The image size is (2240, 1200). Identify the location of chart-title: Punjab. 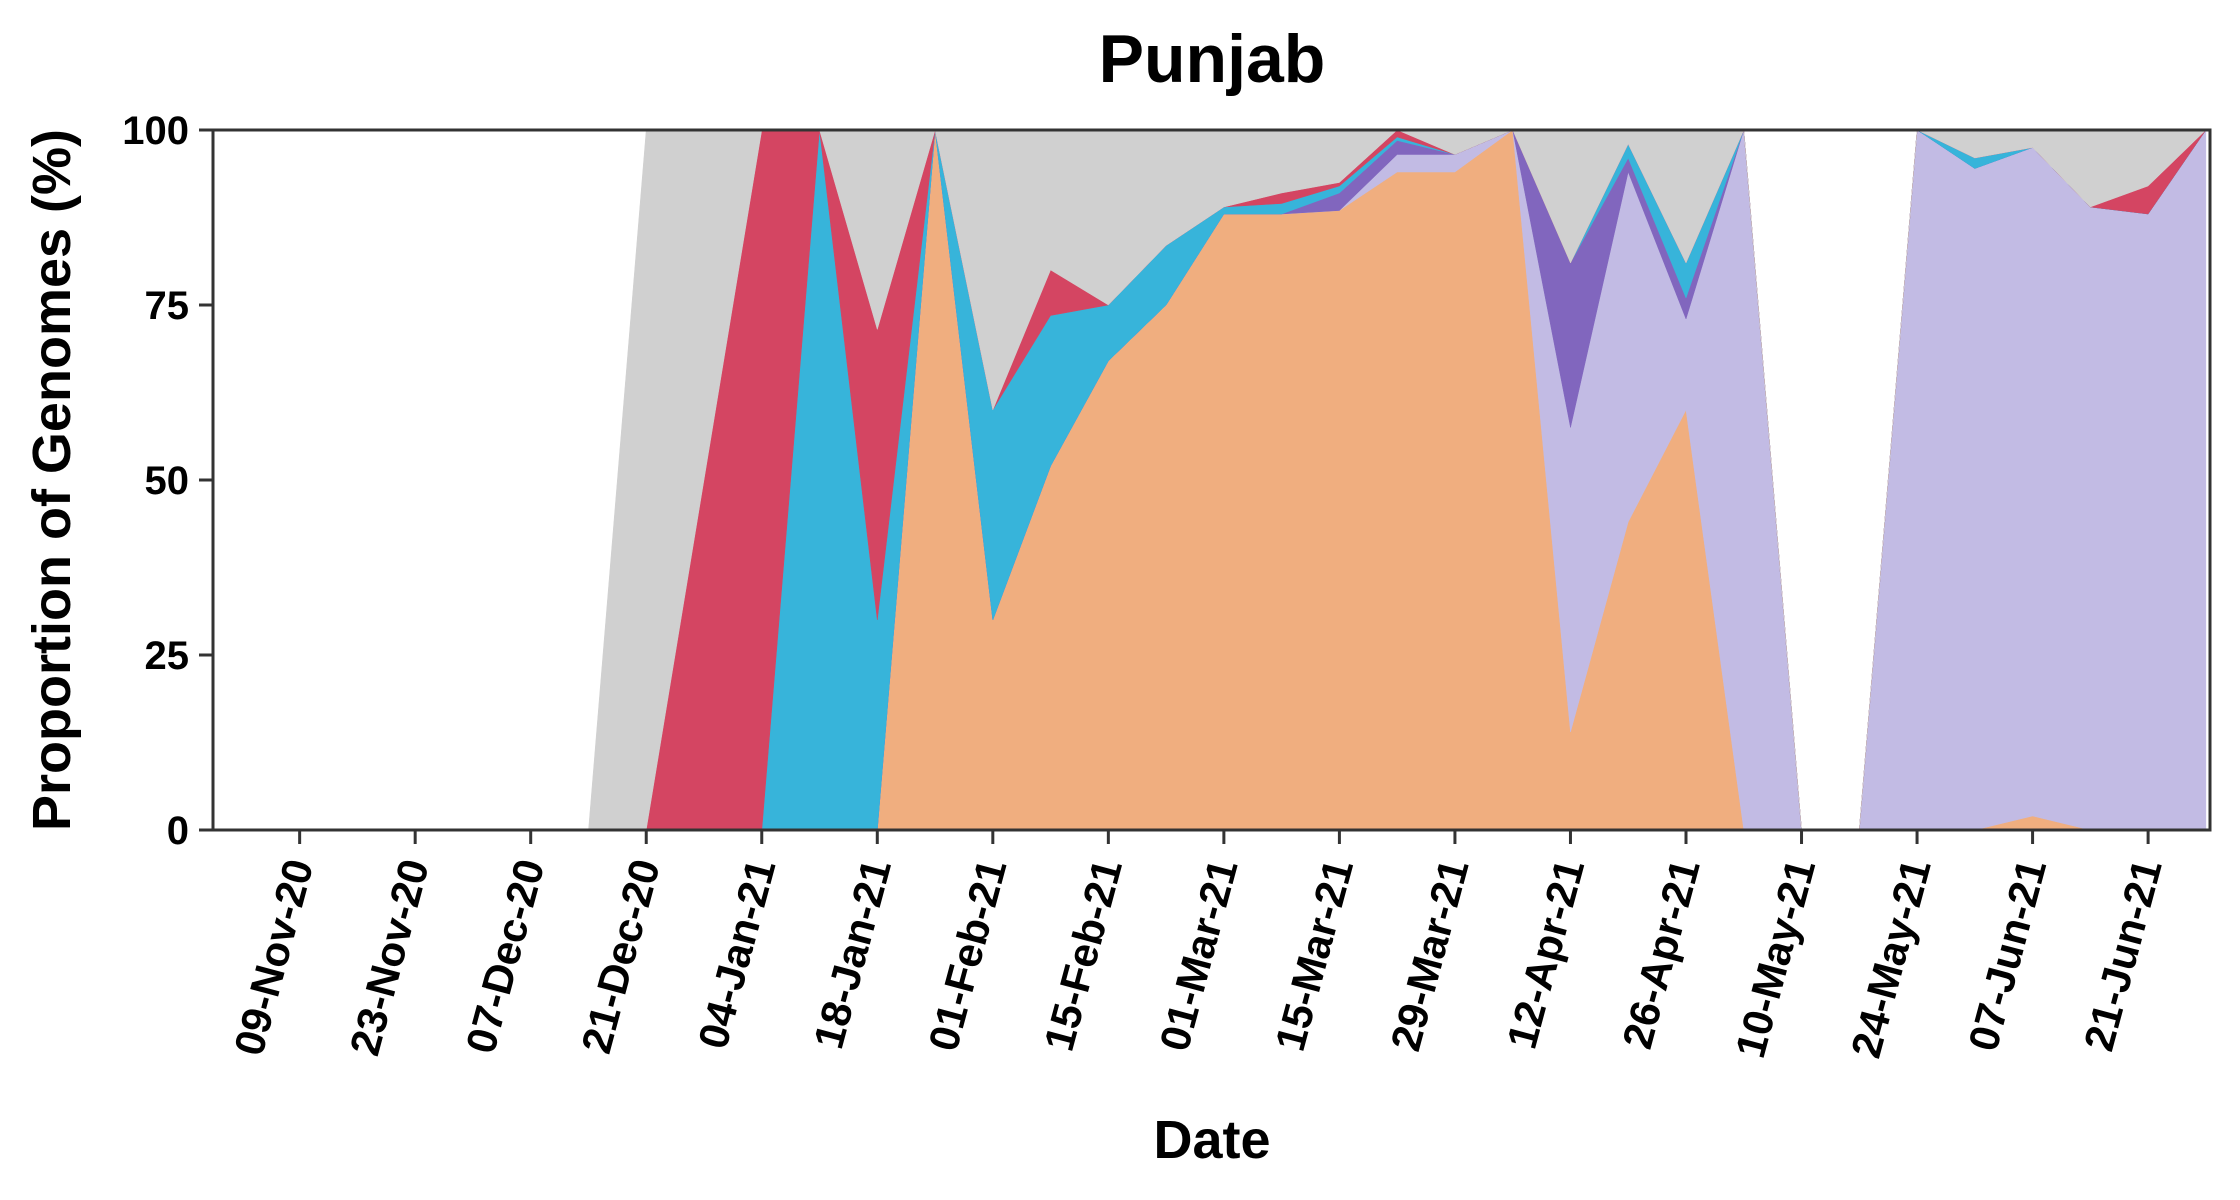
(1212, 59).